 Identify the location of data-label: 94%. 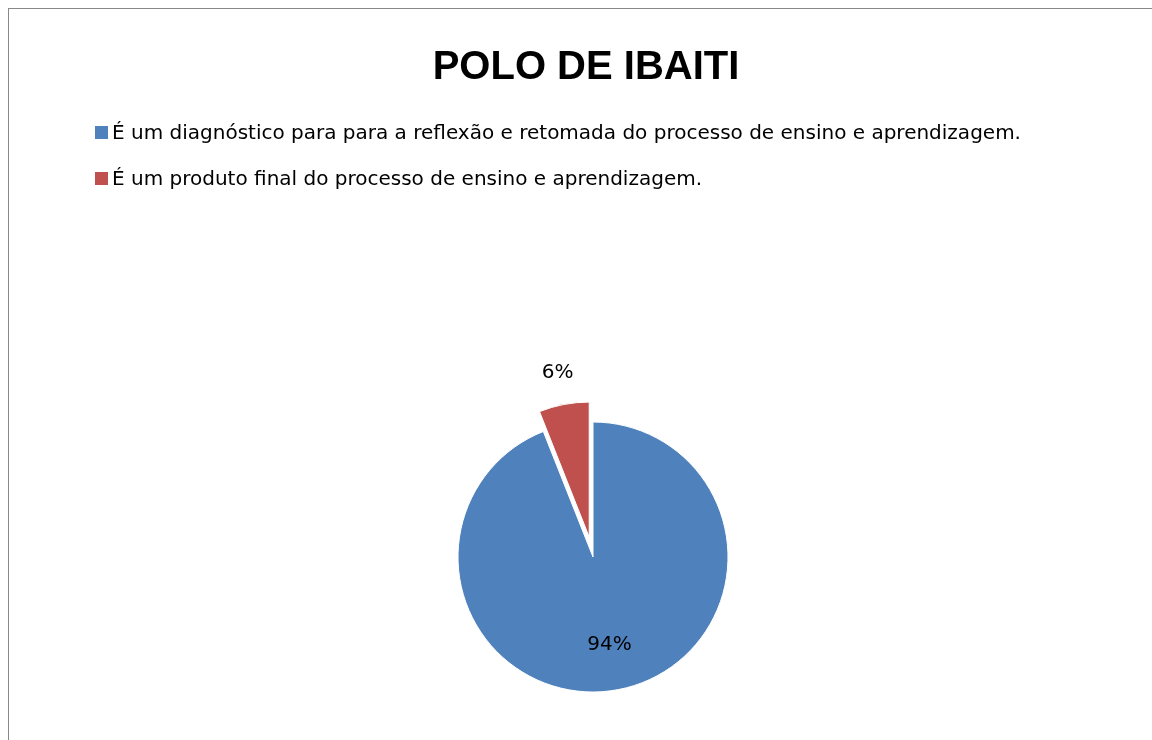
(609, 643).